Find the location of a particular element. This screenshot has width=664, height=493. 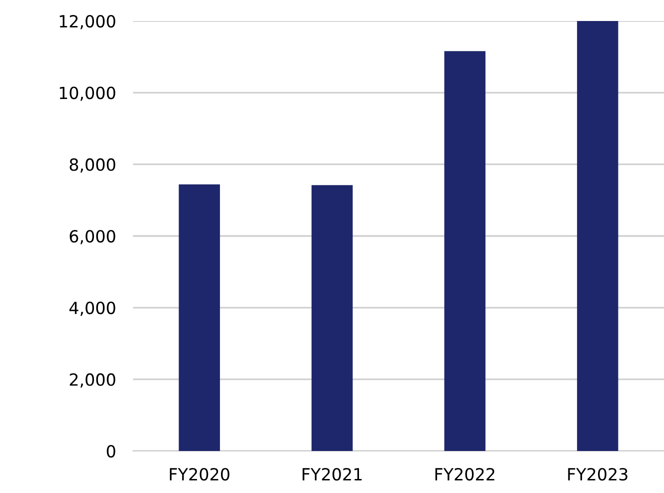

x-tick-label: FY2022 is located at coordinates (464, 474).